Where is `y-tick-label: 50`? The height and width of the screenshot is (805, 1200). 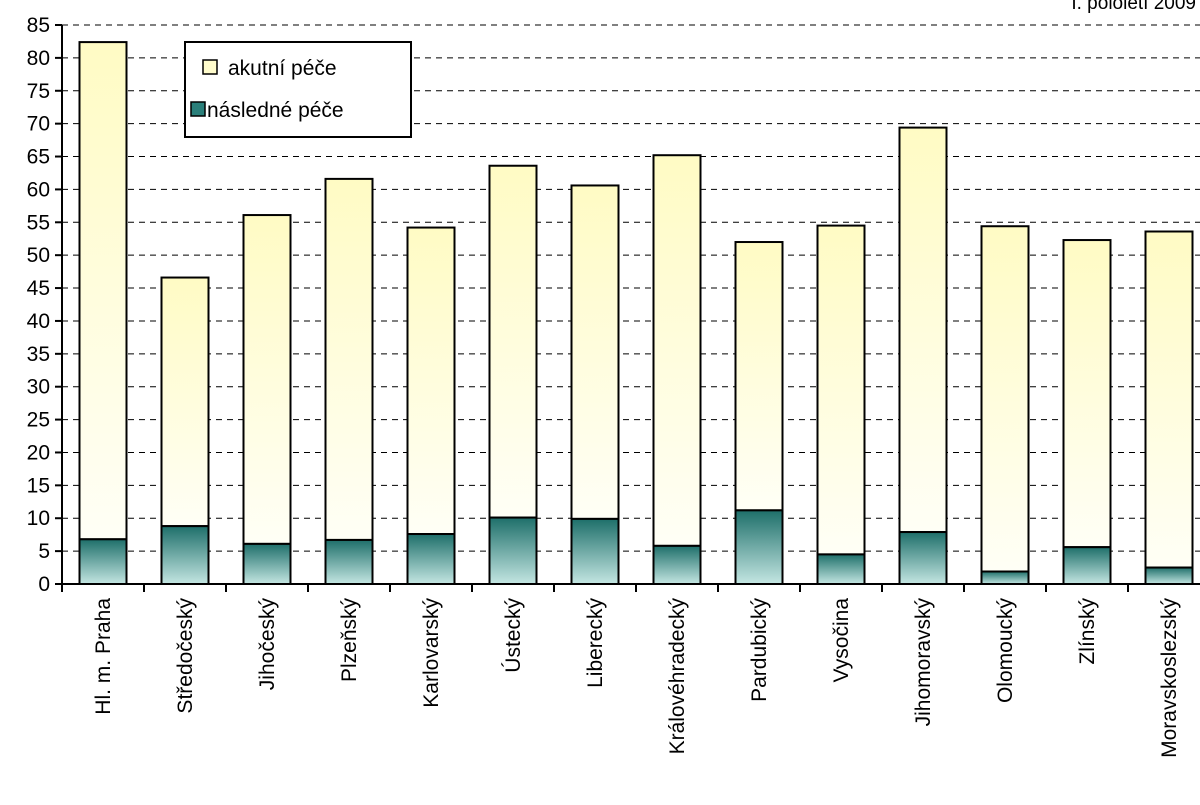 y-tick-label: 50 is located at coordinates (38, 255).